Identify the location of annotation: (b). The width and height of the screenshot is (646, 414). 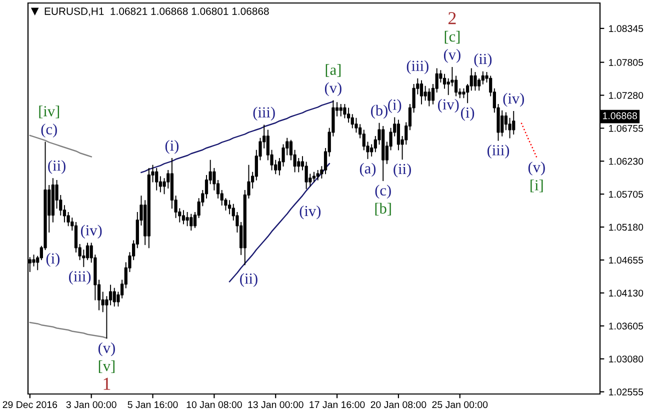
(379, 111).